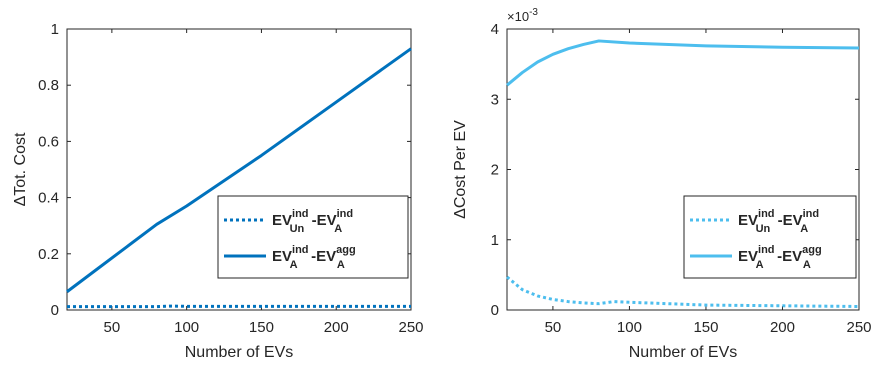 The image size is (874, 374). What do you see at coordinates (495, 170) in the screenshot?
I see `y-tick-label: 2` at bounding box center [495, 170].